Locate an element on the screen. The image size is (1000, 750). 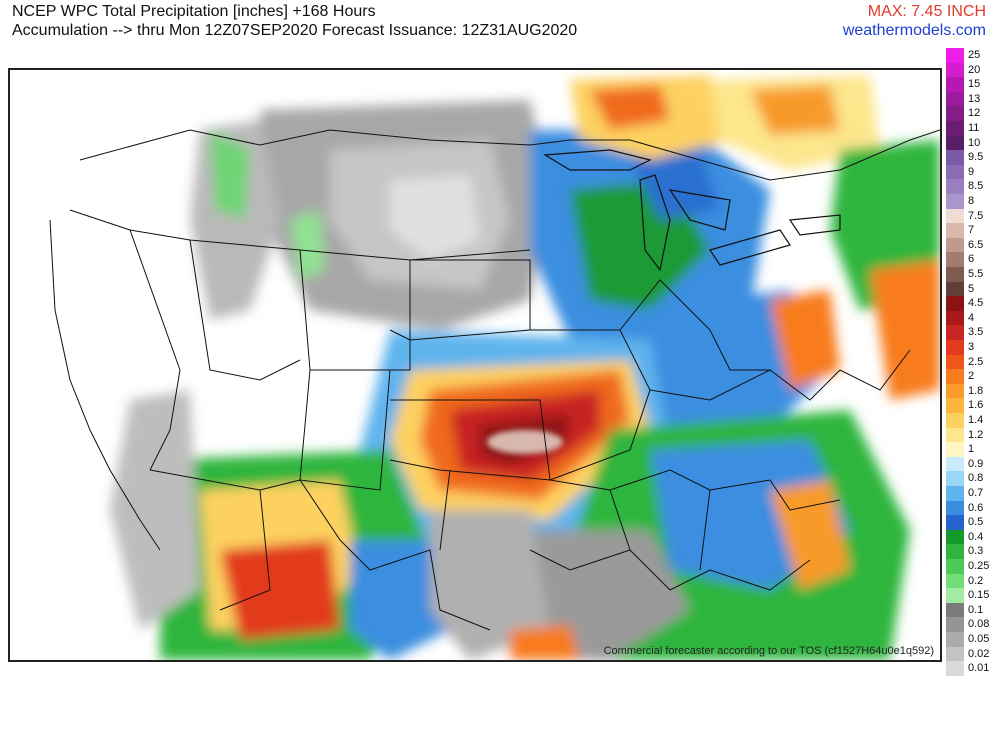
legend-row: 0.3 is located at coordinates (971, 551).